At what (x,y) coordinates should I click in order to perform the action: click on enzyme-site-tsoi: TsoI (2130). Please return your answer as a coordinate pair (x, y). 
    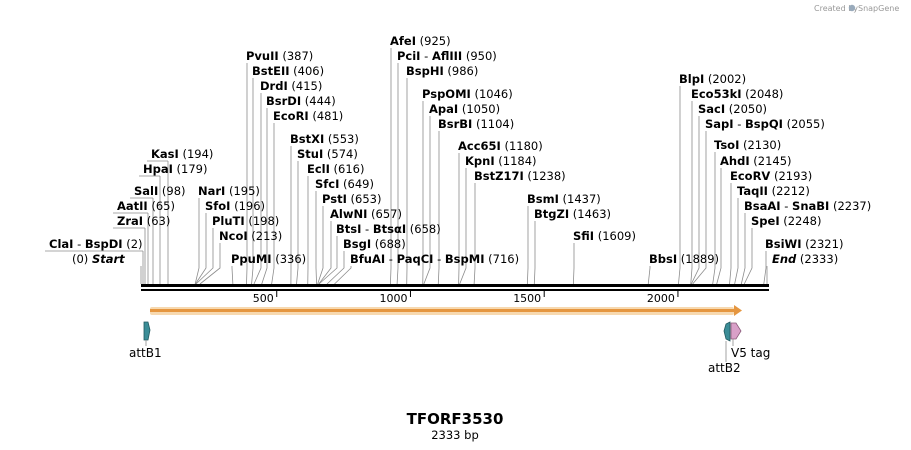
    Looking at the image, I should click on (747, 145).